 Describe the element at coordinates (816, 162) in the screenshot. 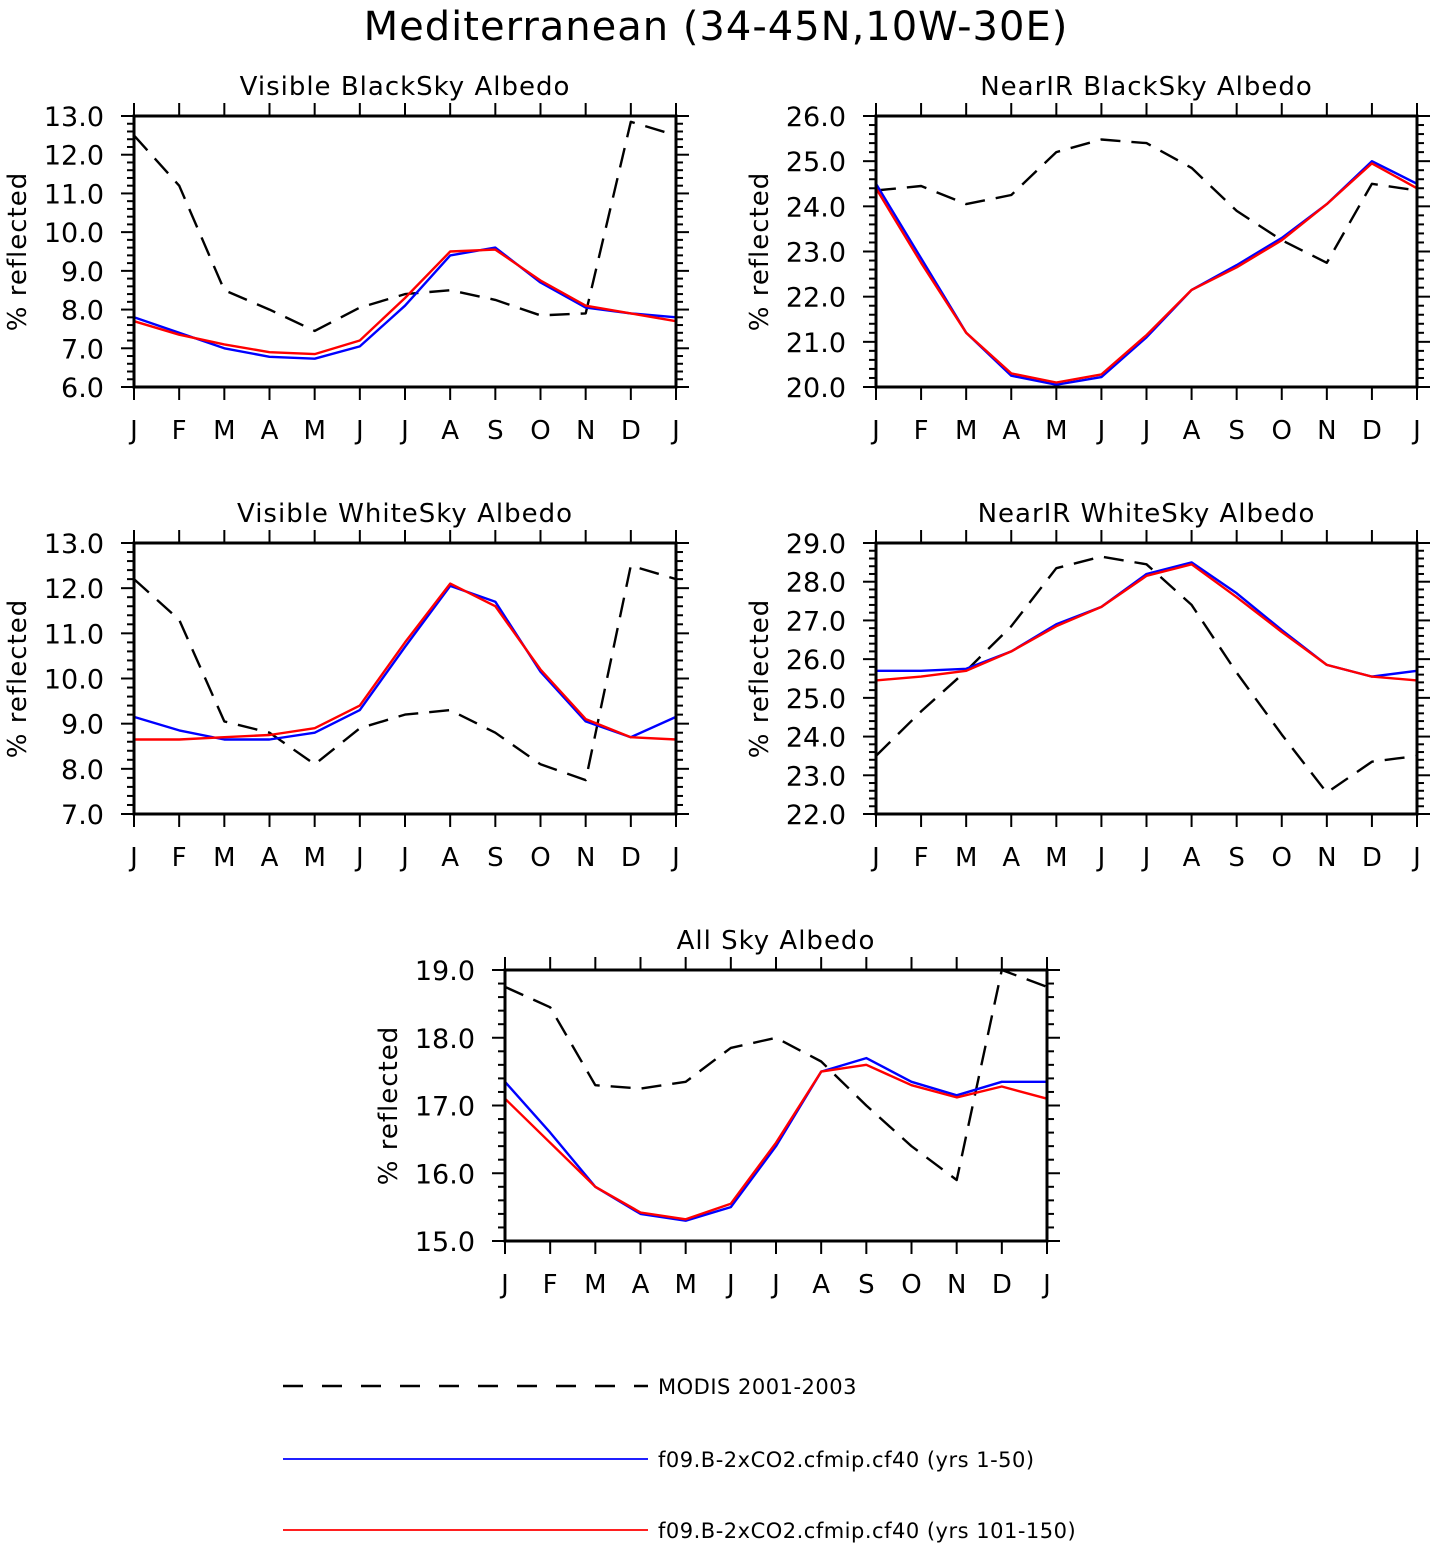

I see `y-tick-label: 25.0` at that location.